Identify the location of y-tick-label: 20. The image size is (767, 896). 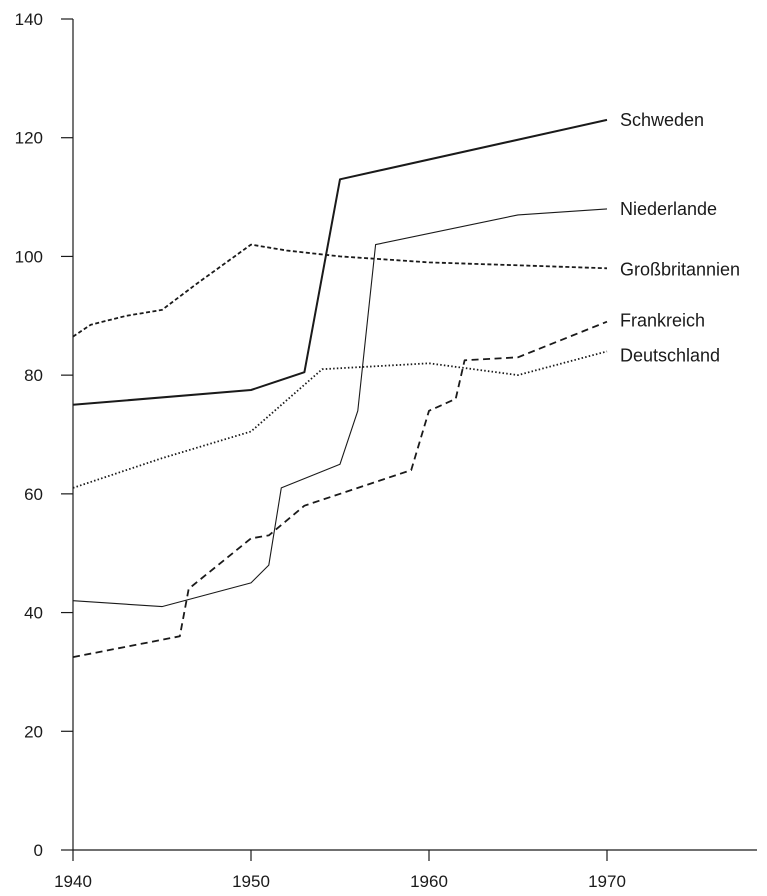
(33, 731).